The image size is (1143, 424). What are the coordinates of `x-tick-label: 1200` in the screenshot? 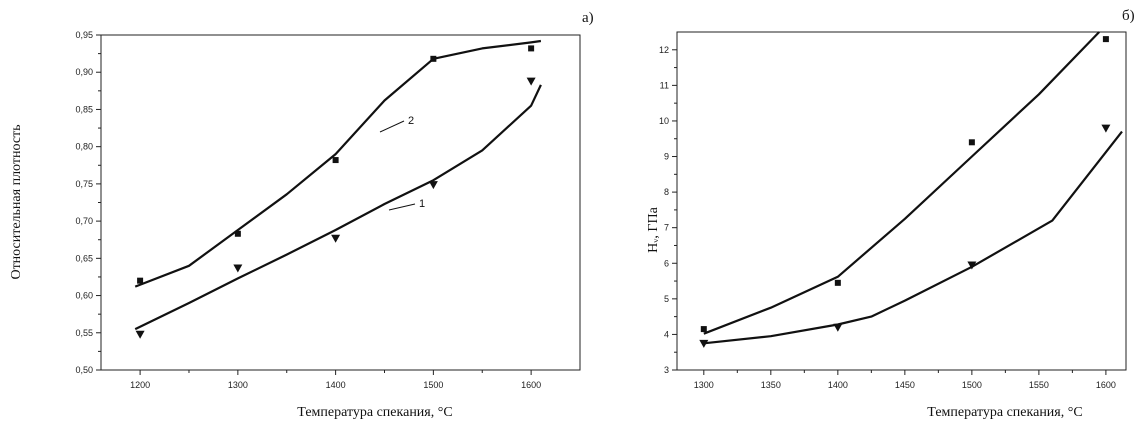 It's located at (140, 385).